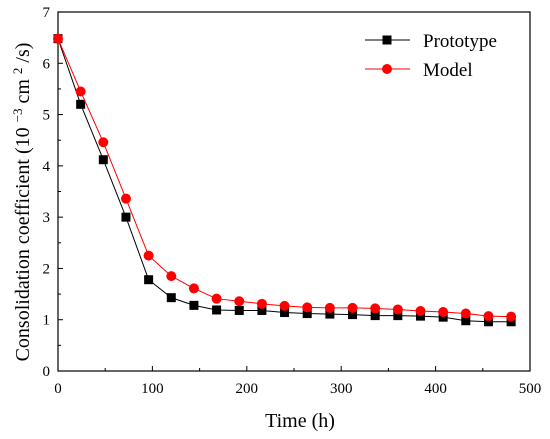 This screenshot has width=550, height=439. What do you see at coordinates (47, 321) in the screenshot?
I see `y-tick-label: 1` at bounding box center [47, 321].